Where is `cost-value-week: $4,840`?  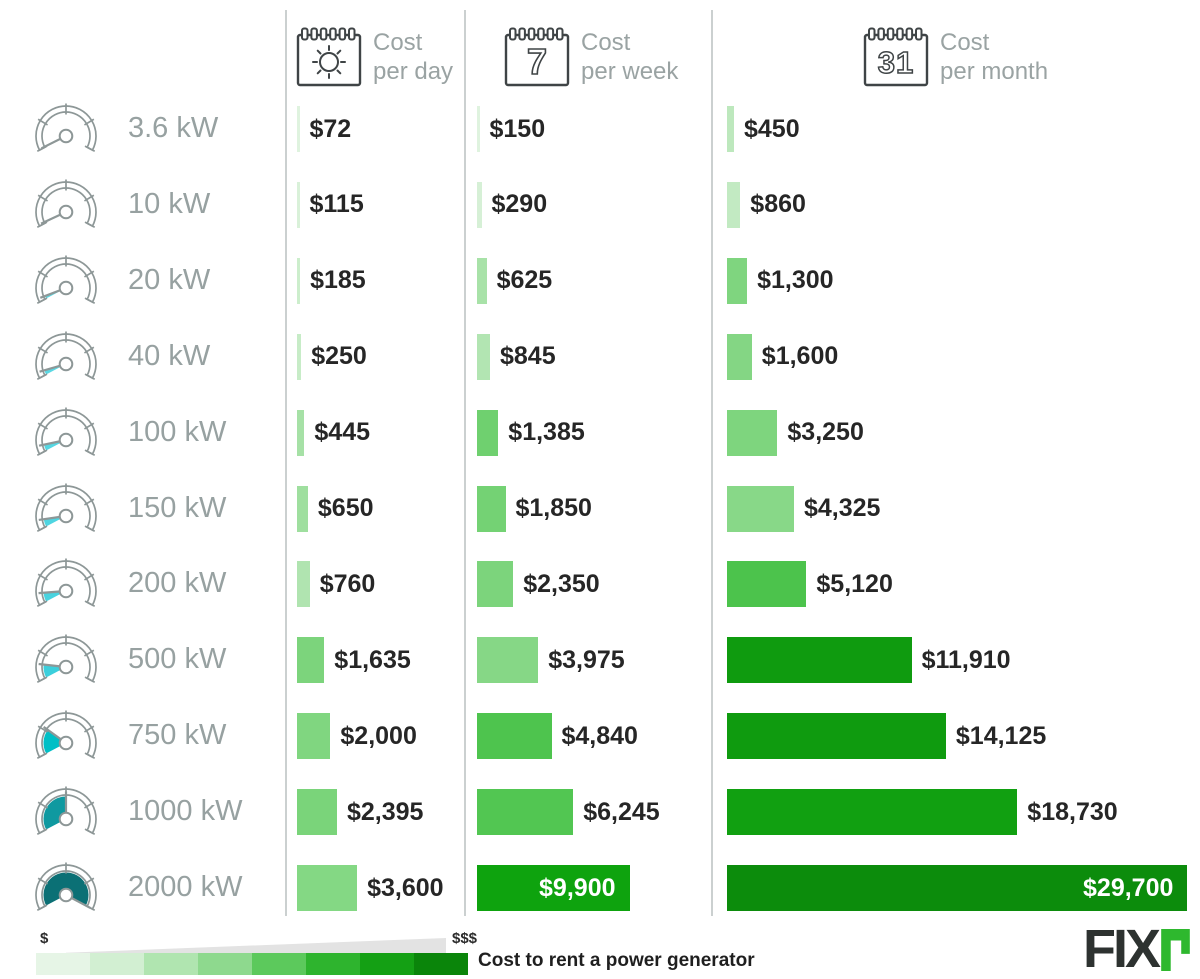
cost-value-week: $4,840 is located at coordinates (599, 735).